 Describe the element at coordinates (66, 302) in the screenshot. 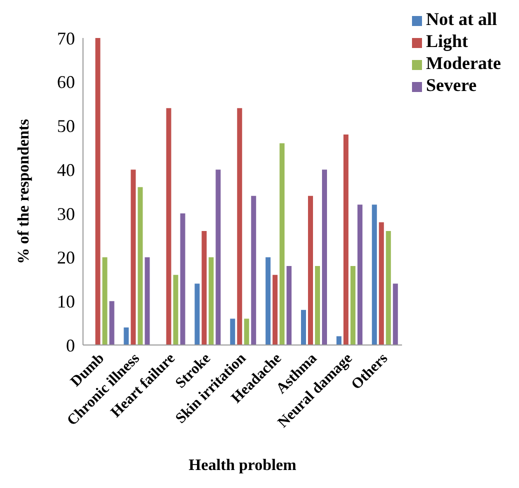

I see `y-tick-label: 10` at that location.